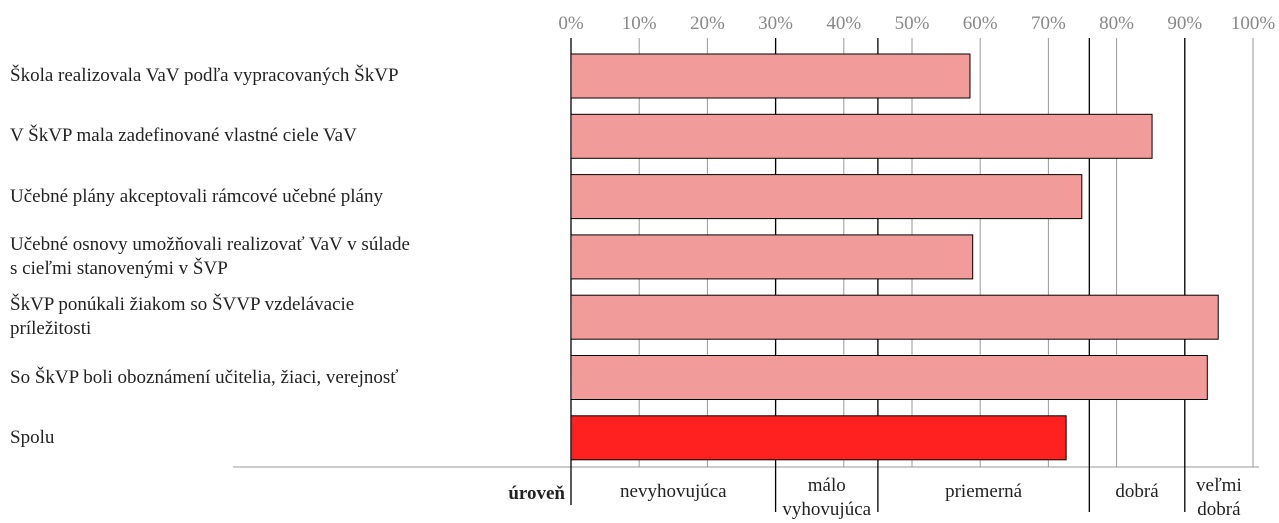 The height and width of the screenshot is (523, 1279). Describe the element at coordinates (32, 437) in the screenshot. I see `category-label: Spolu` at that location.